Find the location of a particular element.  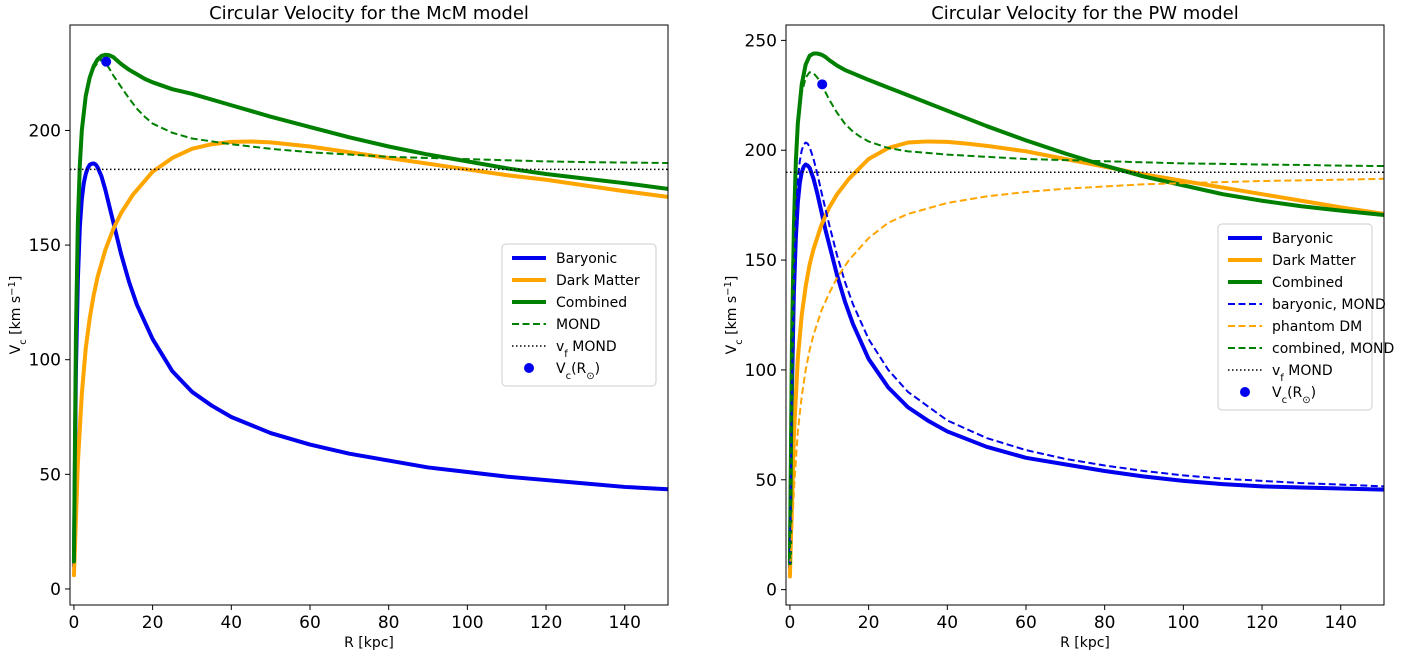

legend-label: MOND is located at coordinates (578, 325).